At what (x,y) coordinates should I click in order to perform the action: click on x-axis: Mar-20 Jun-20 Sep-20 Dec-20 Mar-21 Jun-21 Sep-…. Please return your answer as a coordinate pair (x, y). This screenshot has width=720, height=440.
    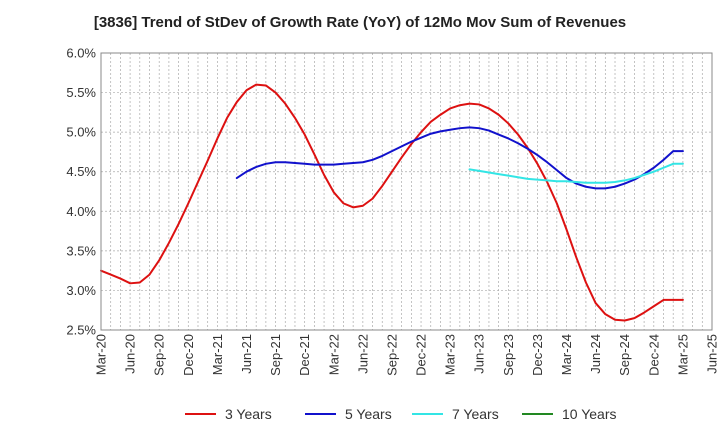
    Looking at the image, I should click on (407, 355).